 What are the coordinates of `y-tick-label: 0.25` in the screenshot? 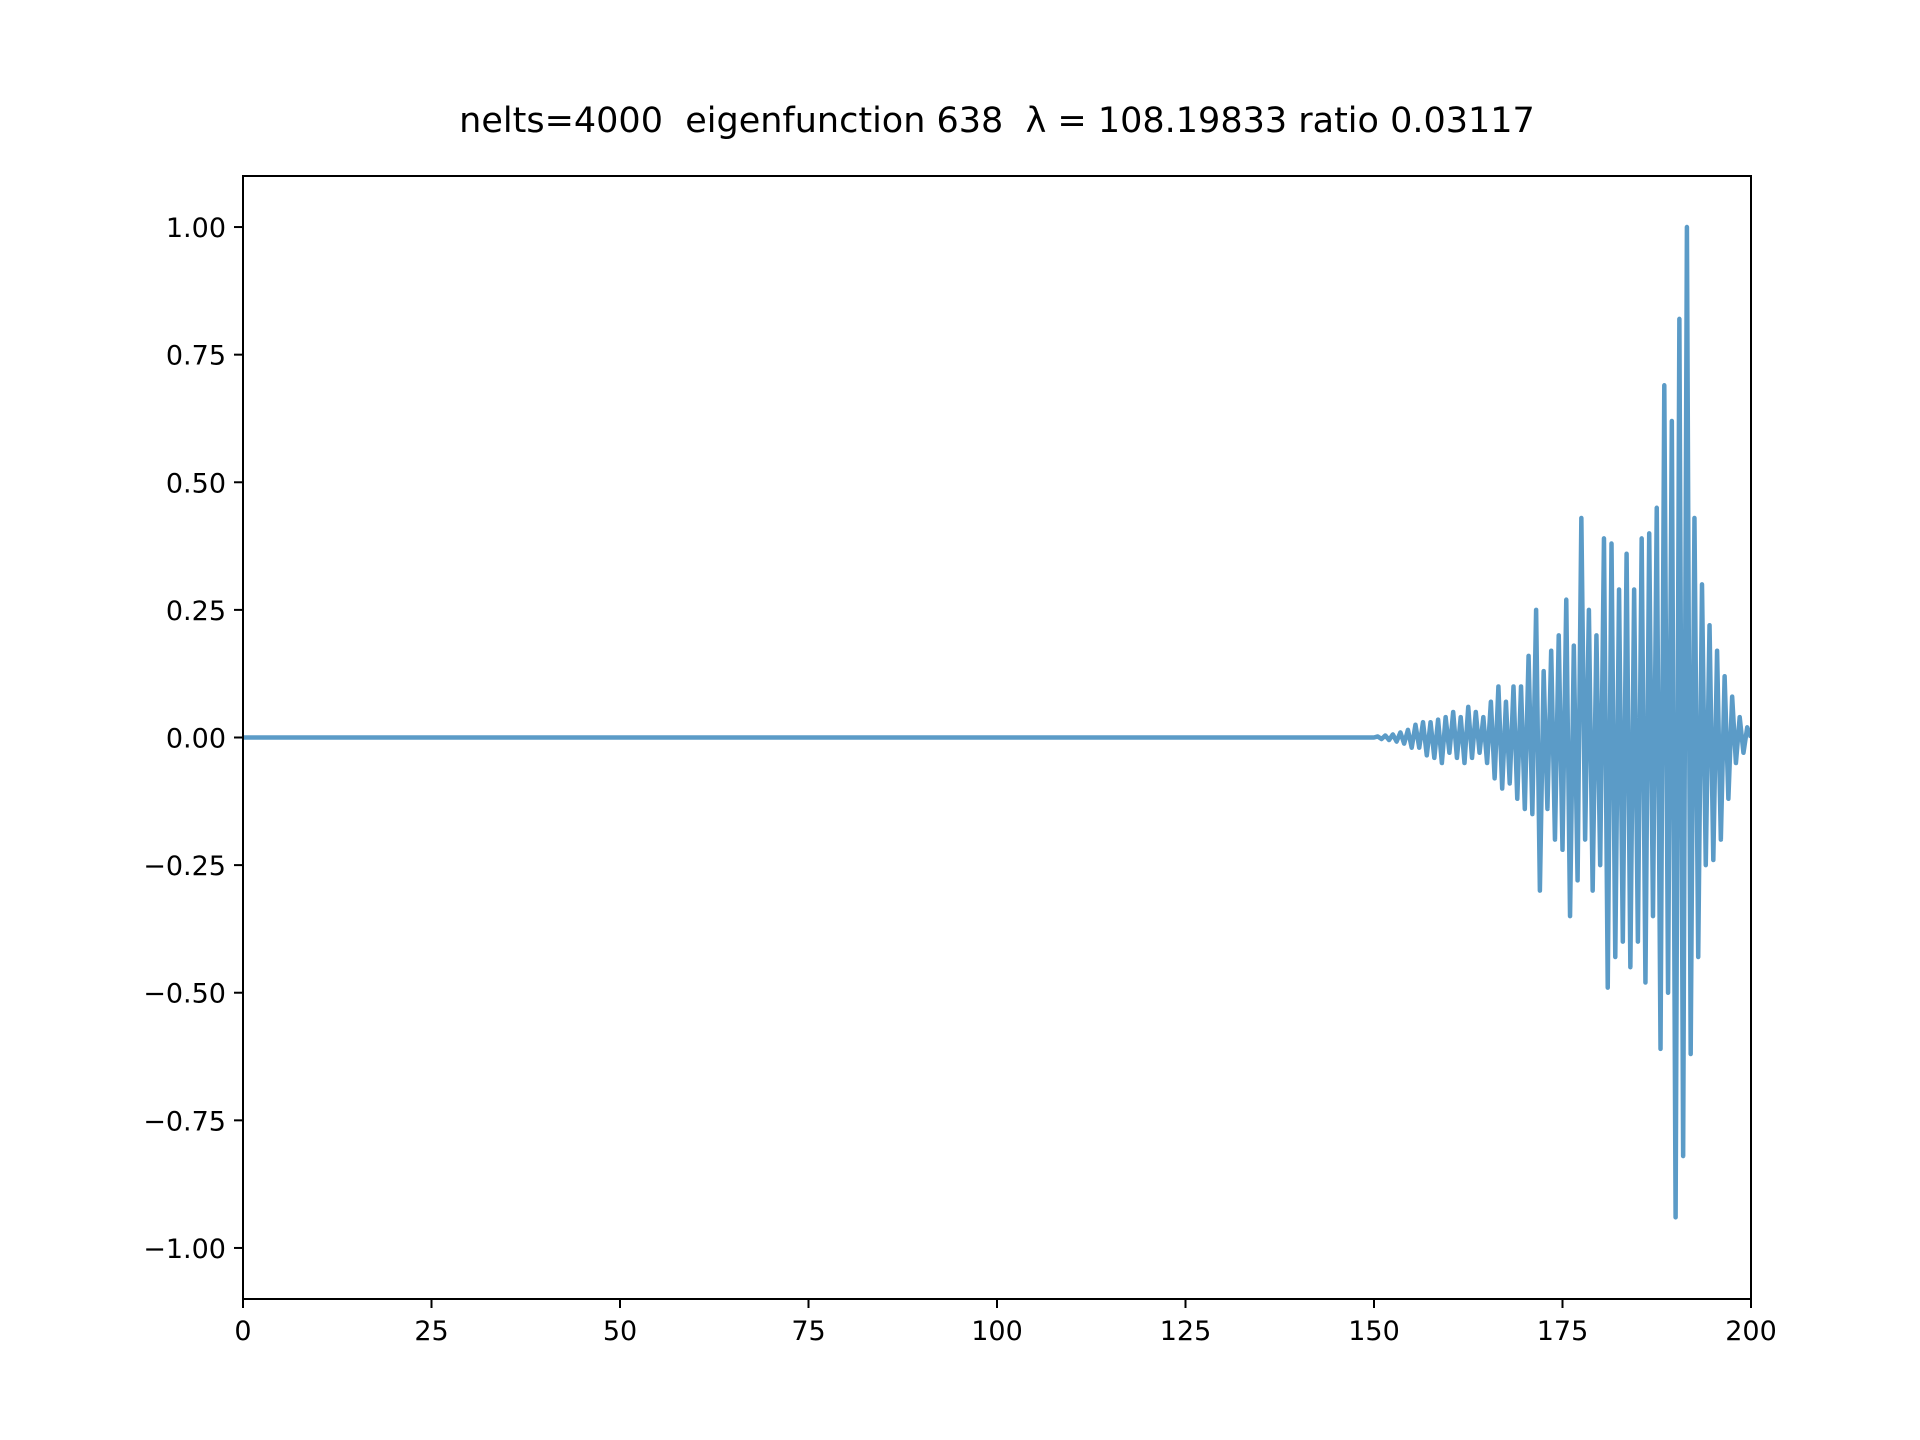 It's located at (196, 611).